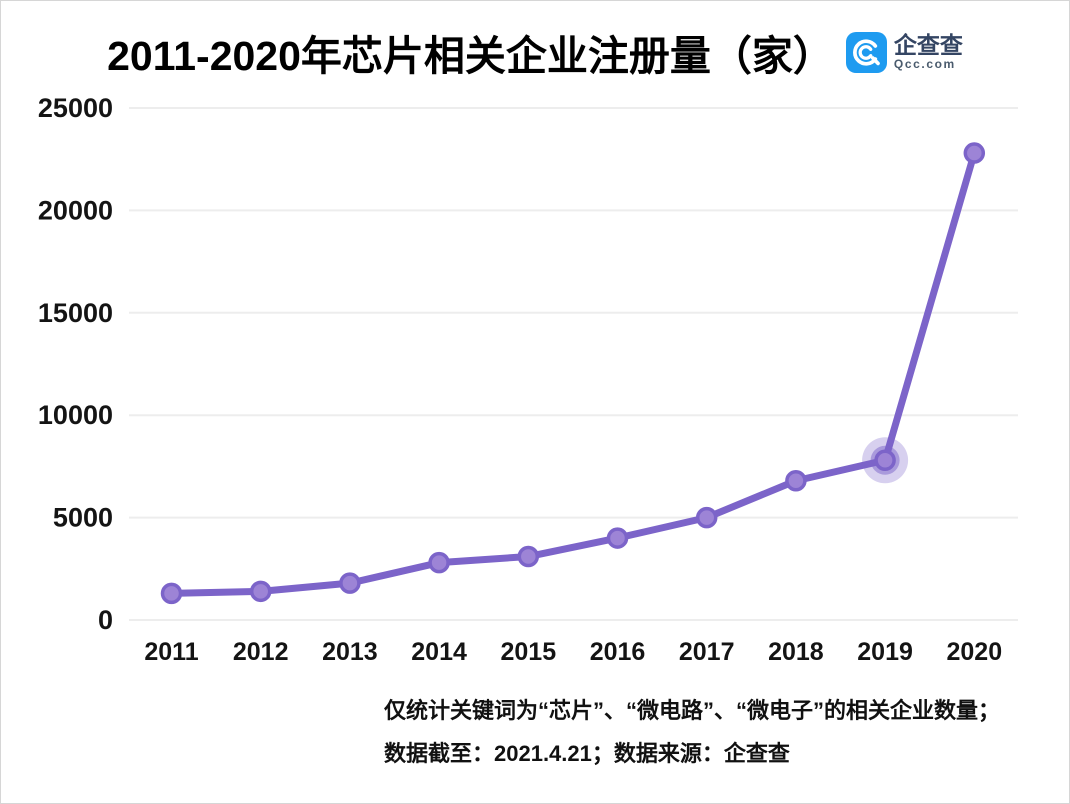 Image resolution: width=1070 pixels, height=804 pixels. Describe the element at coordinates (707, 652) in the screenshot. I see `x-axis-tick-label: 2017` at that location.